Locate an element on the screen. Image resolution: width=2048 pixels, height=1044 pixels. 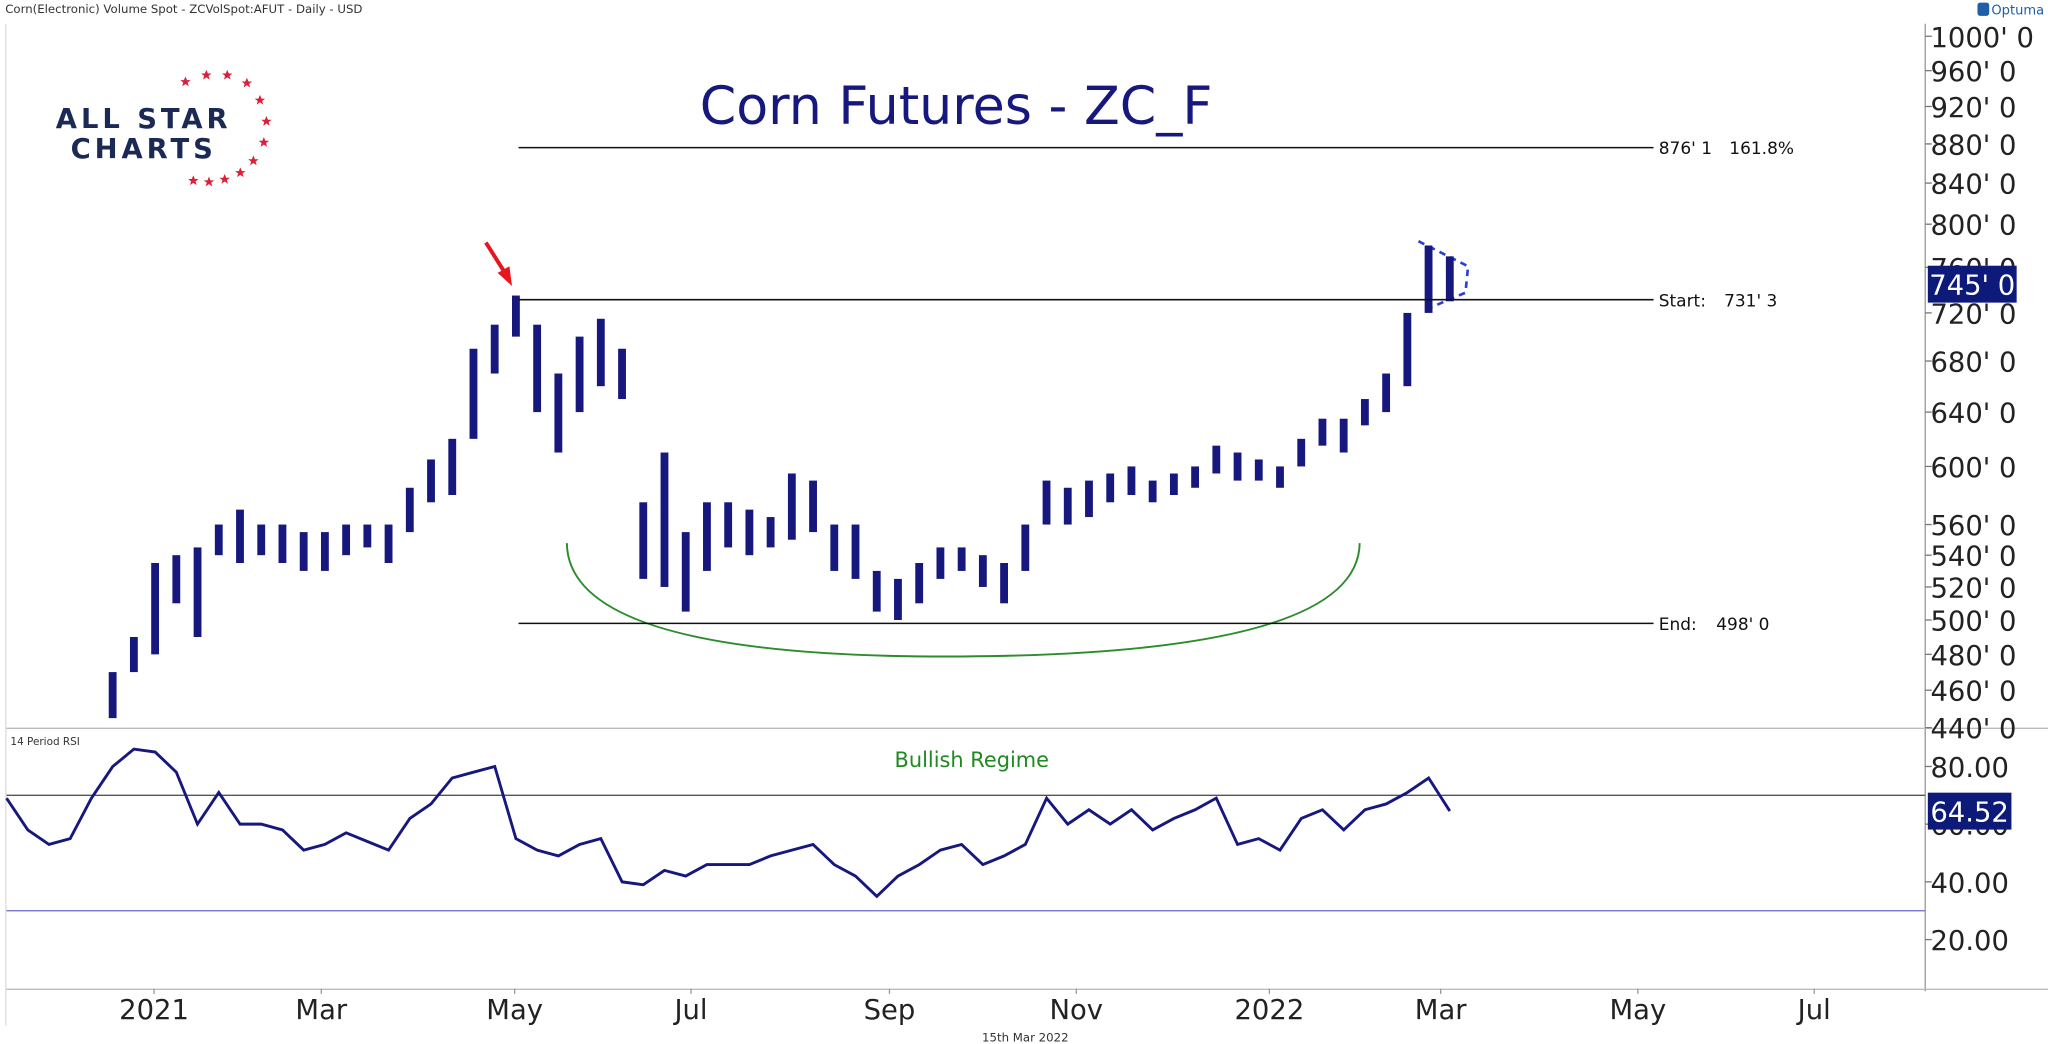
y-tick-label: 640' 0 is located at coordinates (1973, 414).